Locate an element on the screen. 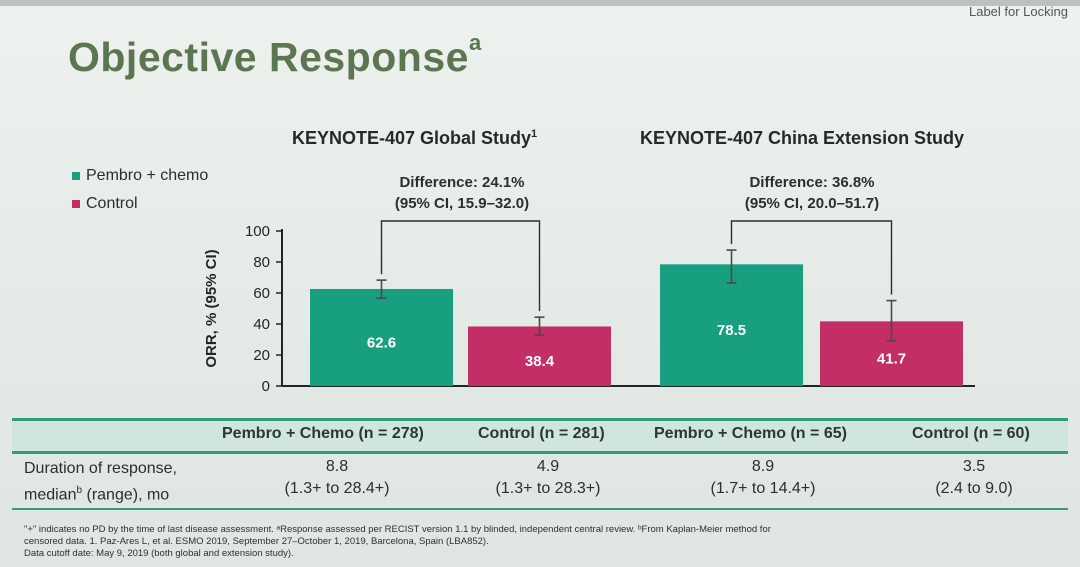 This screenshot has height=567, width=1080. cell-range: (1.3+ to 28.3+) is located at coordinates (548, 488).